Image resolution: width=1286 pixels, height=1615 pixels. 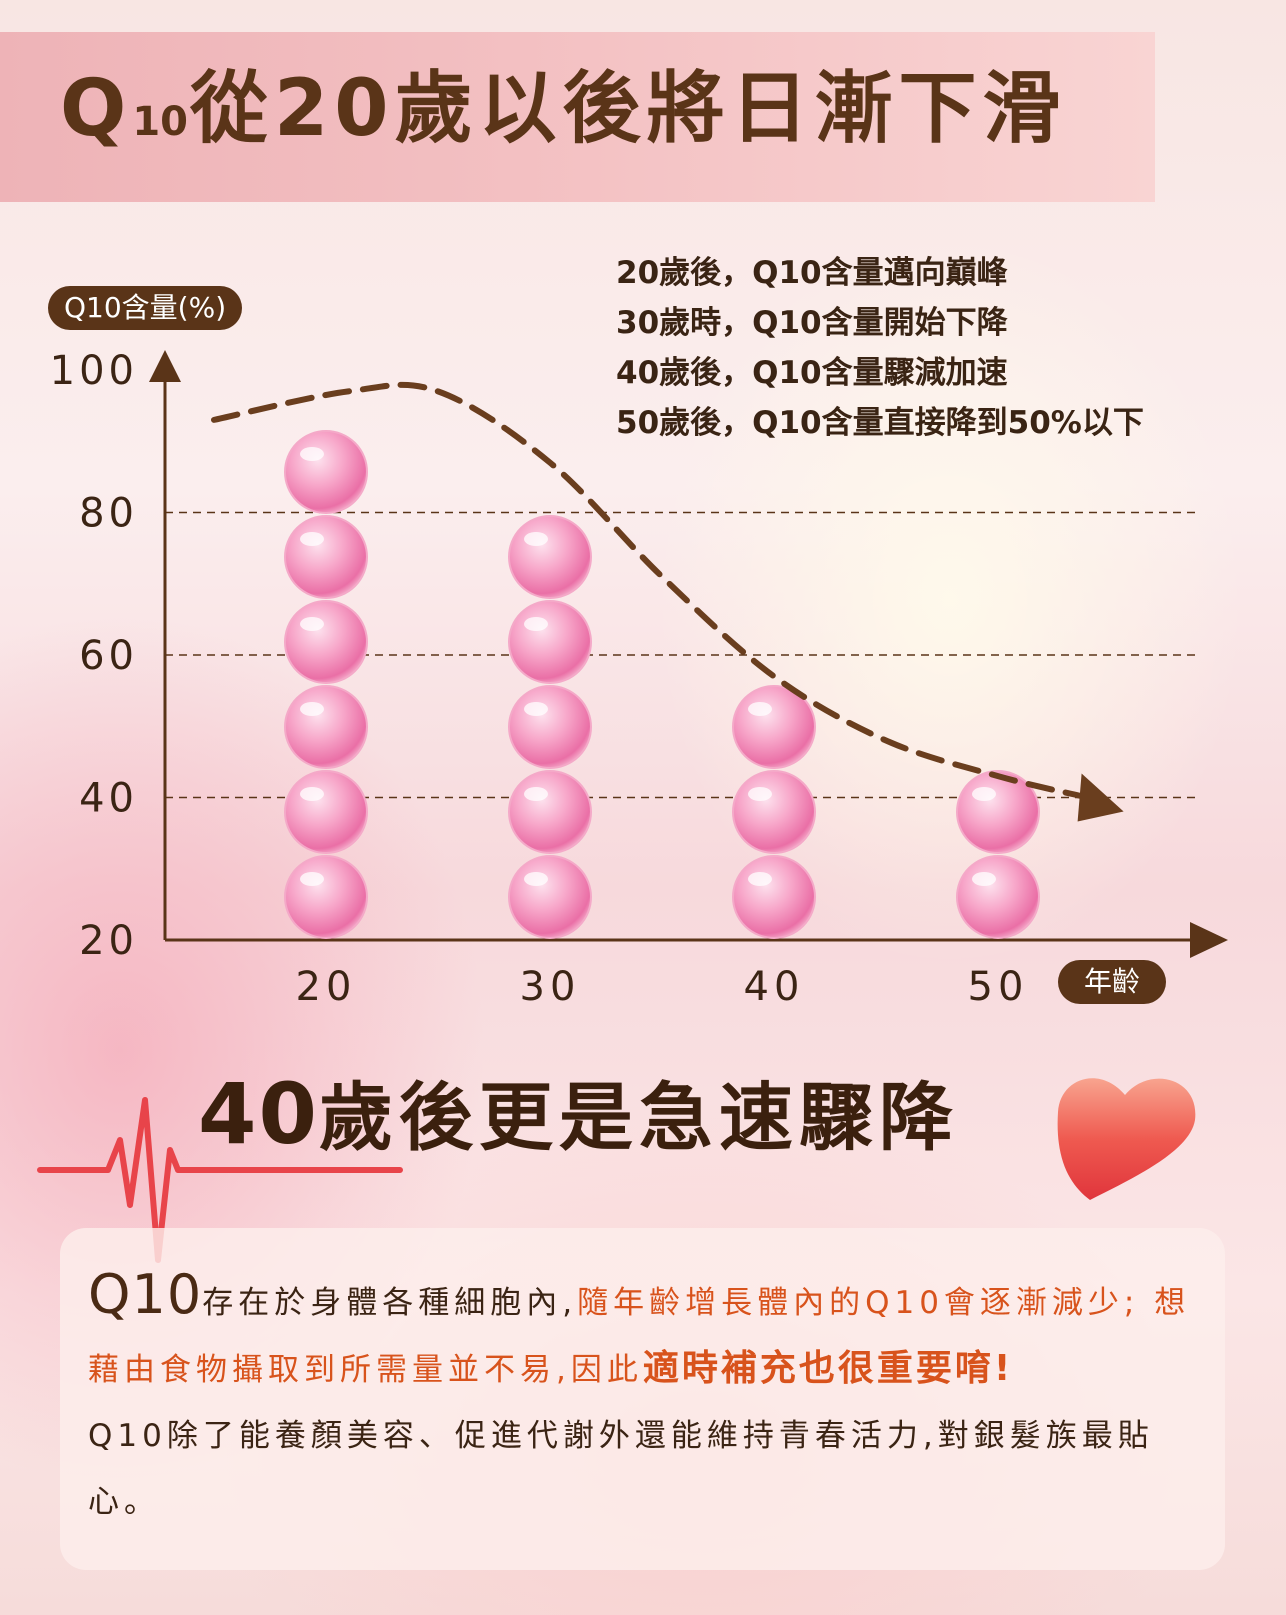 I want to click on note-item: 30歲時，Q10含量開始下降, so click(x=812, y=323).